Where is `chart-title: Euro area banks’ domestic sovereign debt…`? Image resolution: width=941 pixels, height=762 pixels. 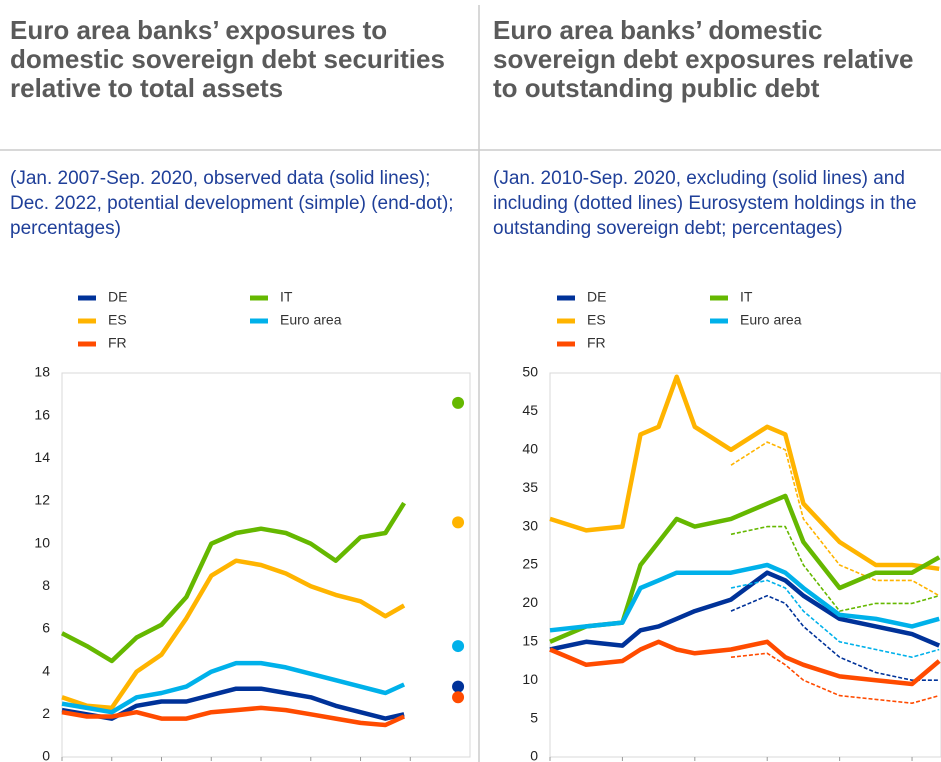 chart-title: Euro area banks’ domestic sovereign debt… is located at coordinates (703, 59).